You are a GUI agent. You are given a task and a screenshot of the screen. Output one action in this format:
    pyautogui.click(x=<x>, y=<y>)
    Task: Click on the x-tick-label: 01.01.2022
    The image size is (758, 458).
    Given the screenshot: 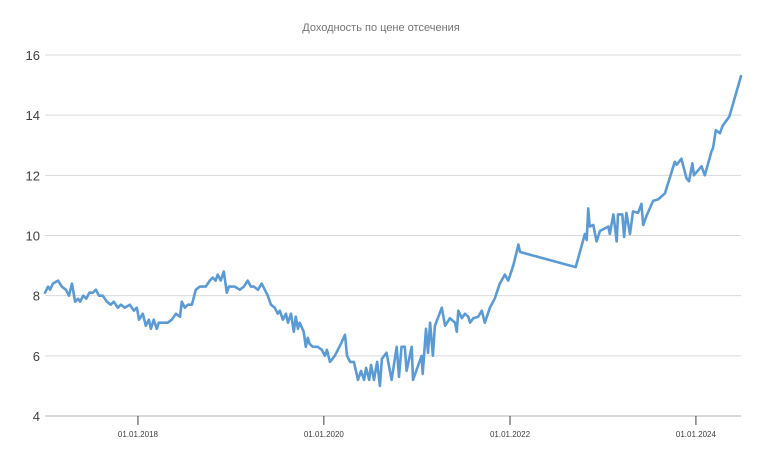 What is the action you would take?
    pyautogui.click(x=510, y=434)
    